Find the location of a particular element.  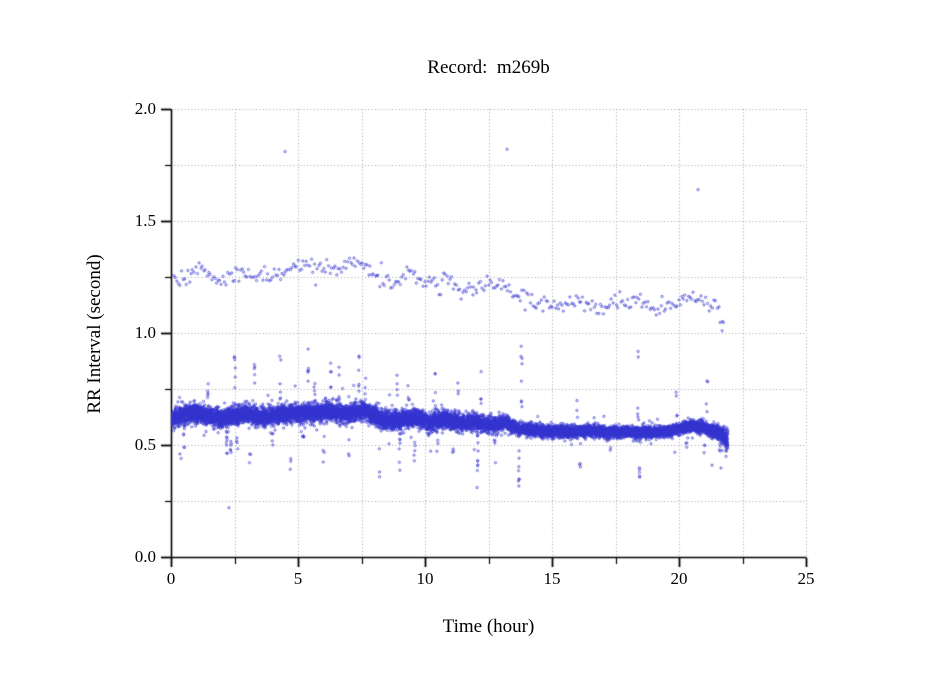

x-tick-label: 5 is located at coordinates (298, 578).